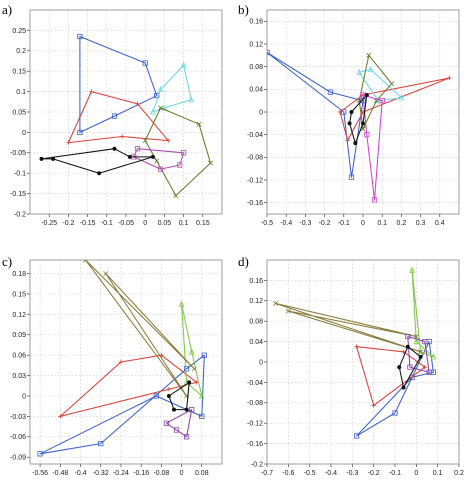 The image size is (474, 488). Describe the element at coordinates (256, 67) in the screenshot. I see `y-tick-label: 0.08` at that location.